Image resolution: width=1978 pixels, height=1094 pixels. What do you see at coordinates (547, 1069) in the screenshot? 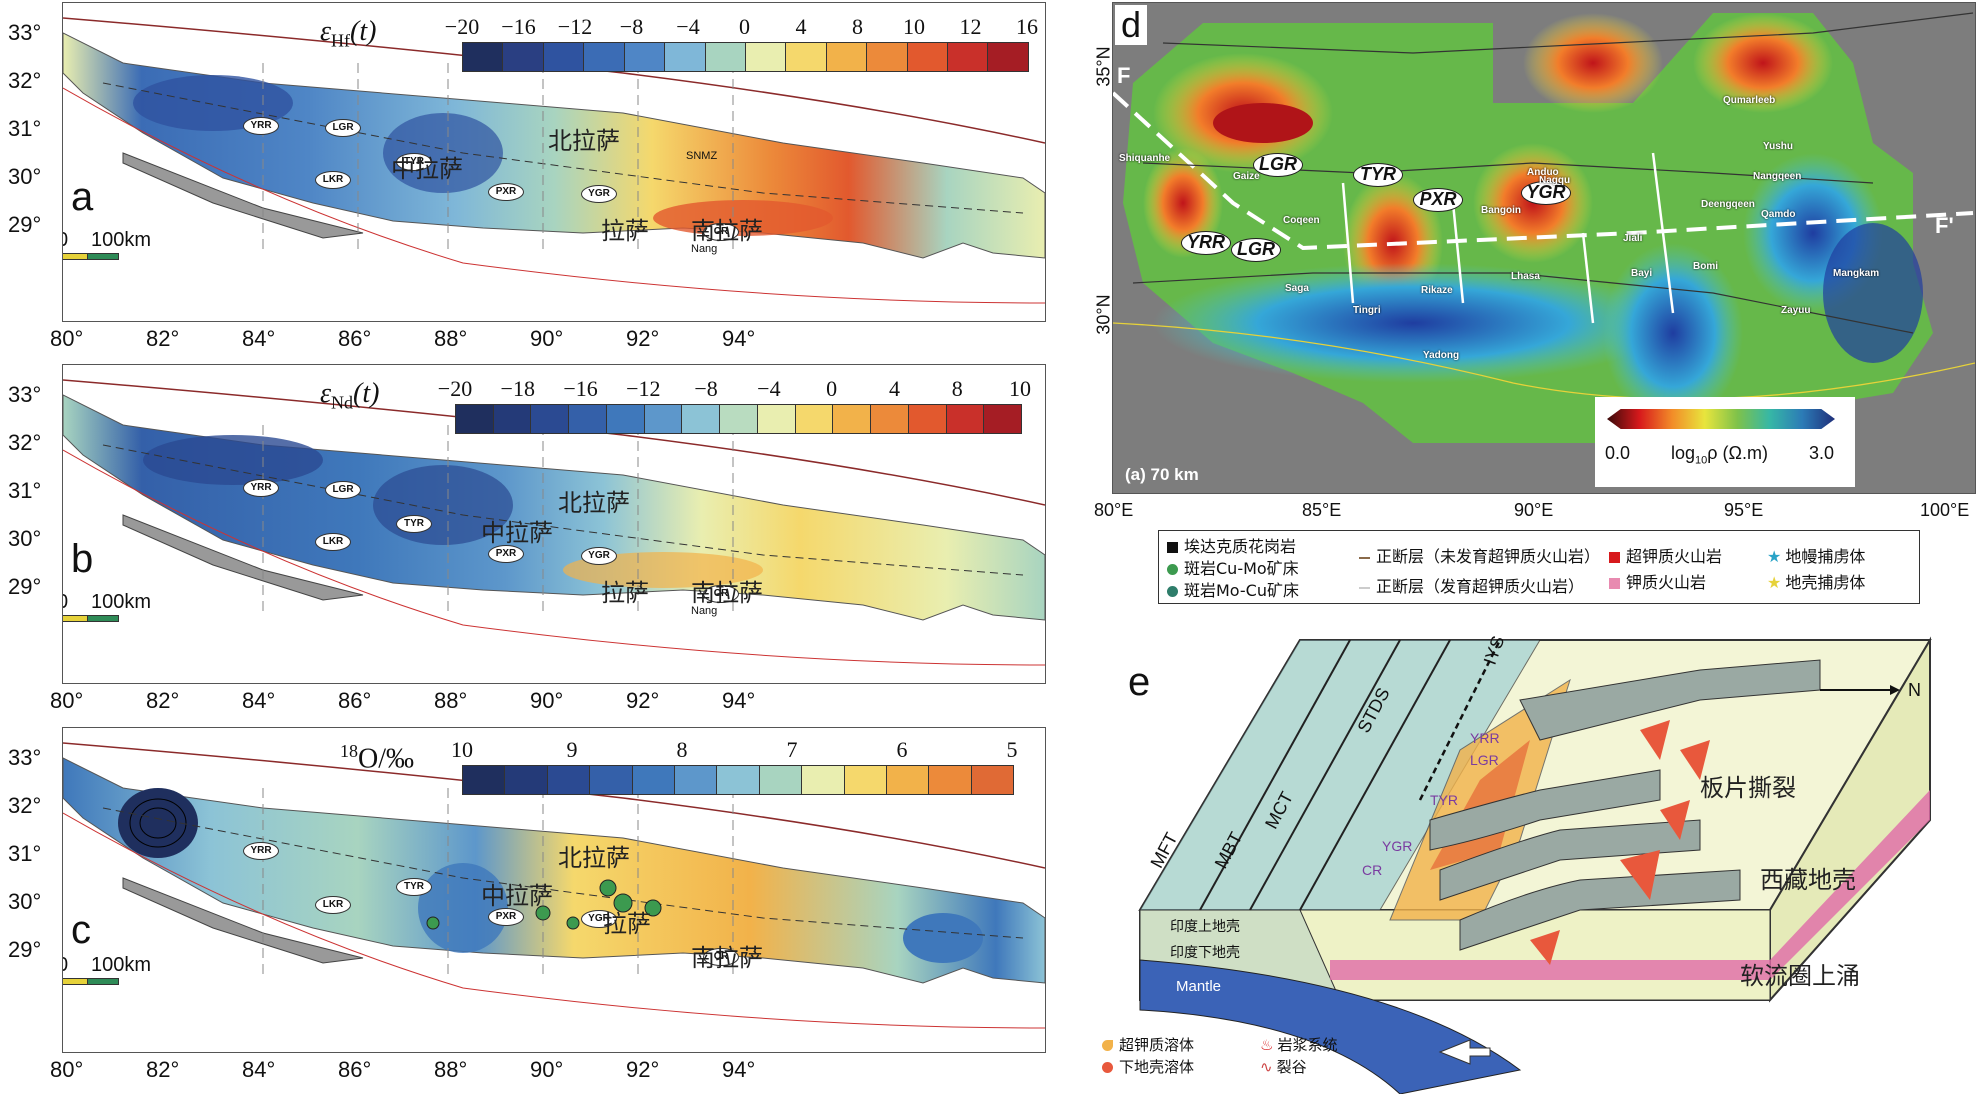
I see `lon-tick-label: 90°` at bounding box center [547, 1069].